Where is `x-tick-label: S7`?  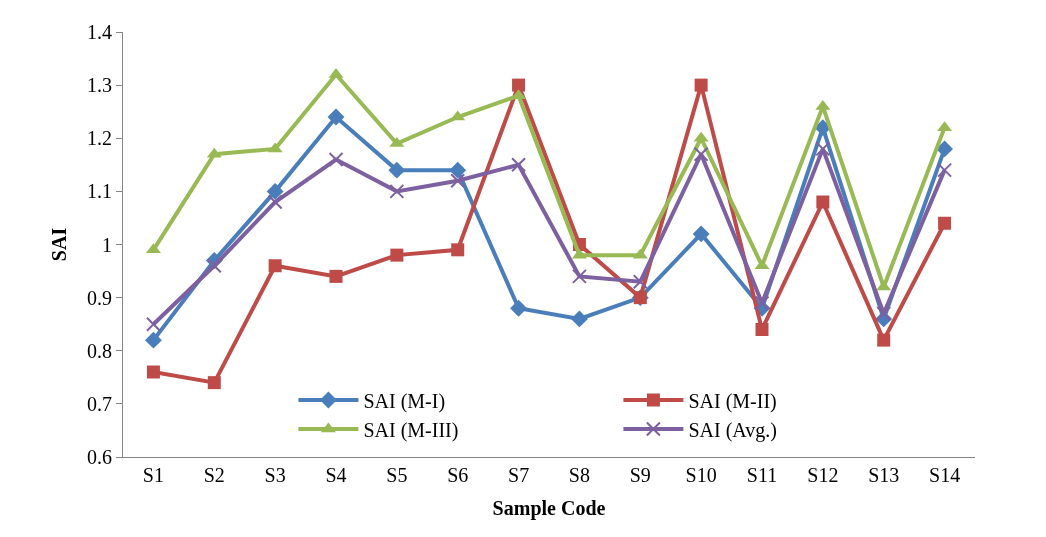 x-tick-label: S7 is located at coordinates (519, 475).